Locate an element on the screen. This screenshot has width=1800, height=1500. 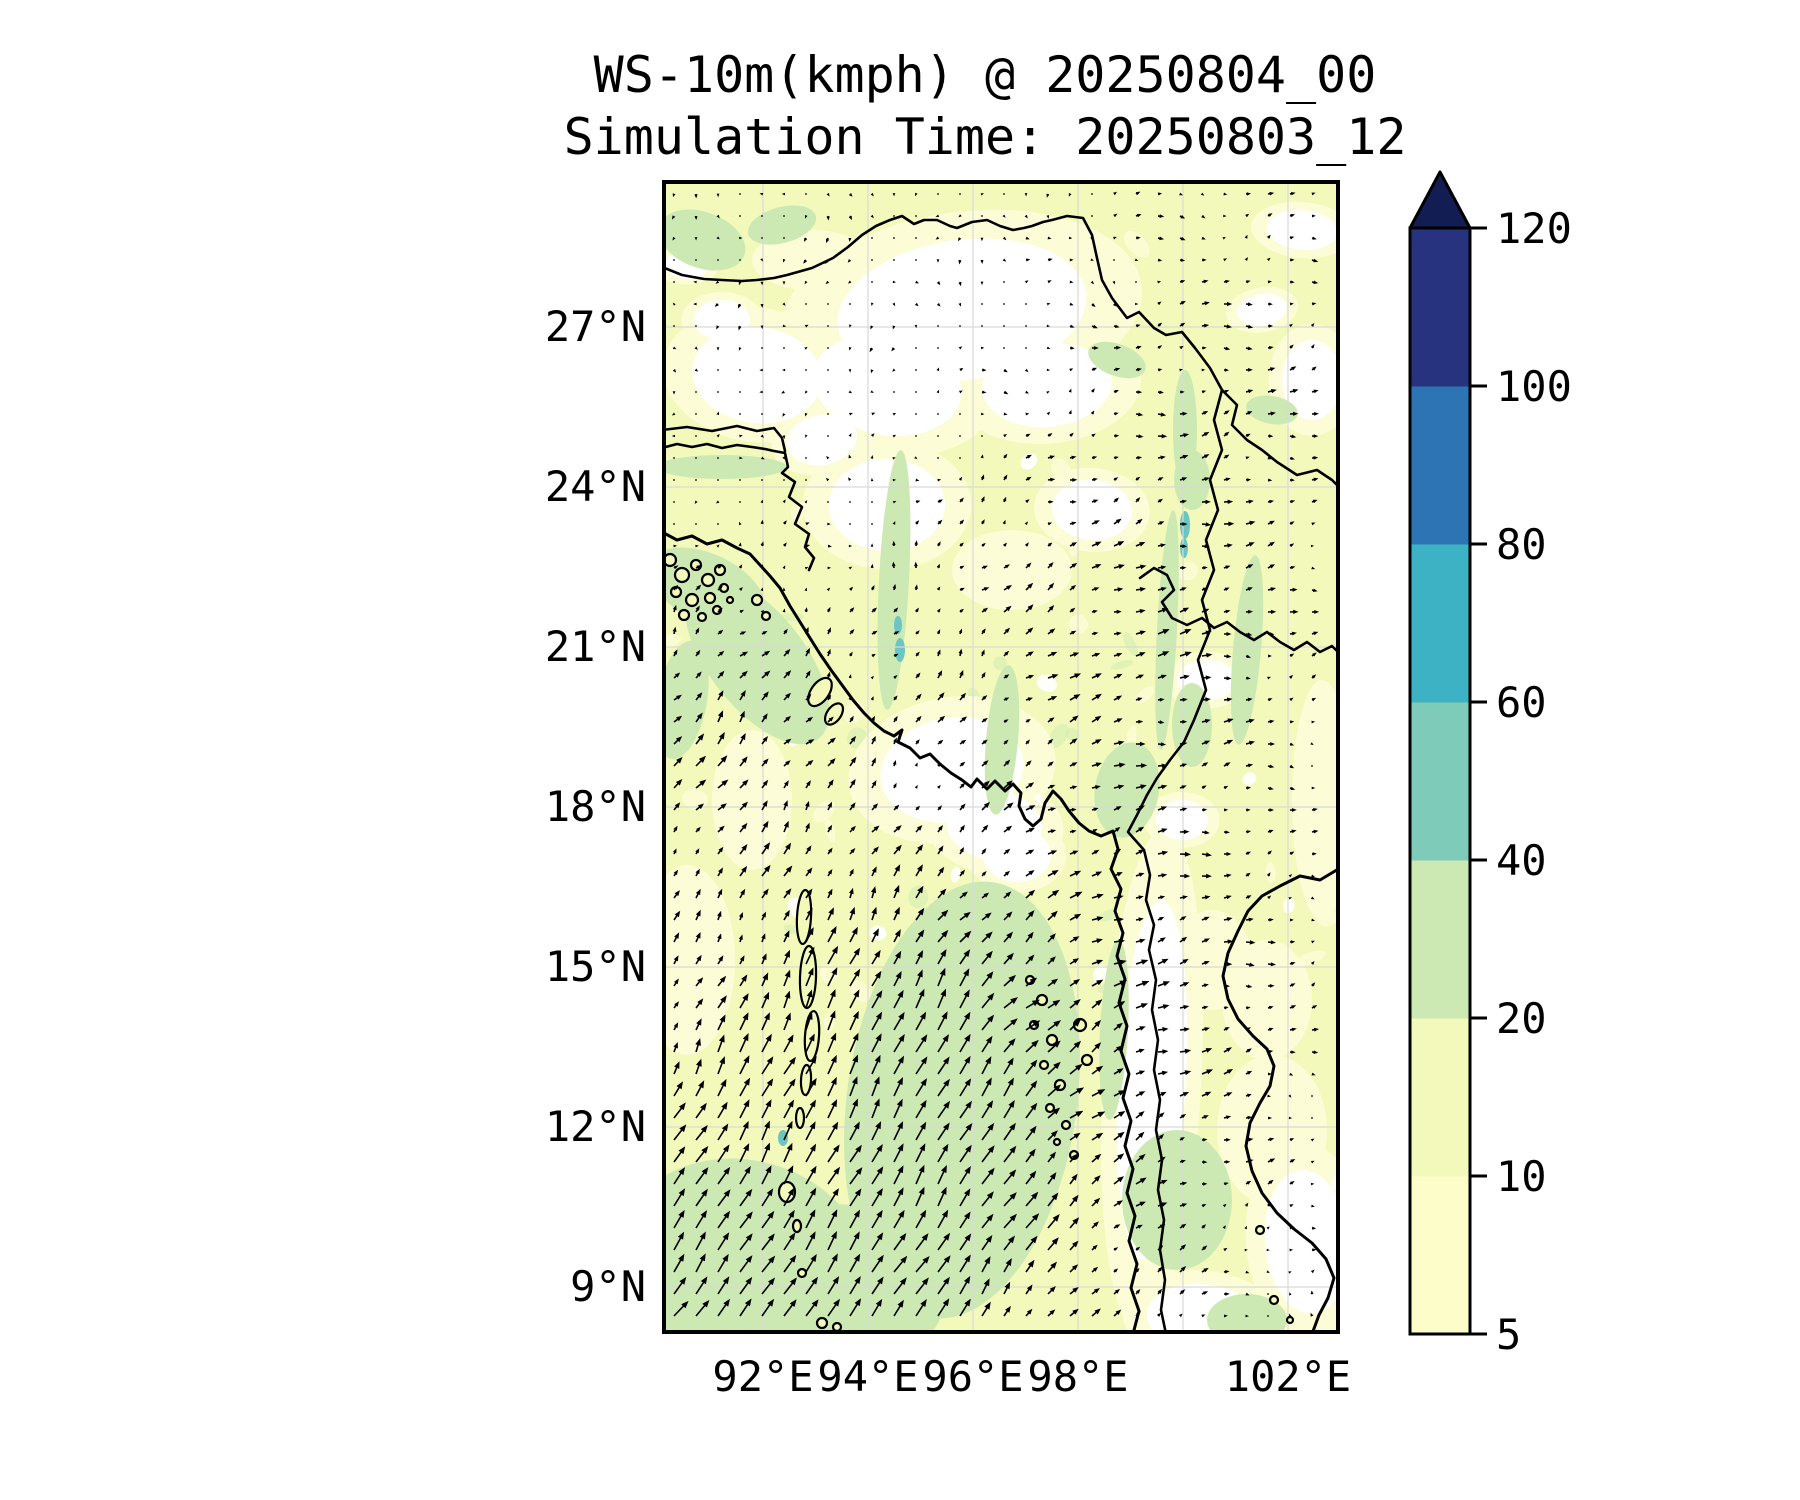
lat-tick-label: 9°N is located at coordinates (608, 1286).